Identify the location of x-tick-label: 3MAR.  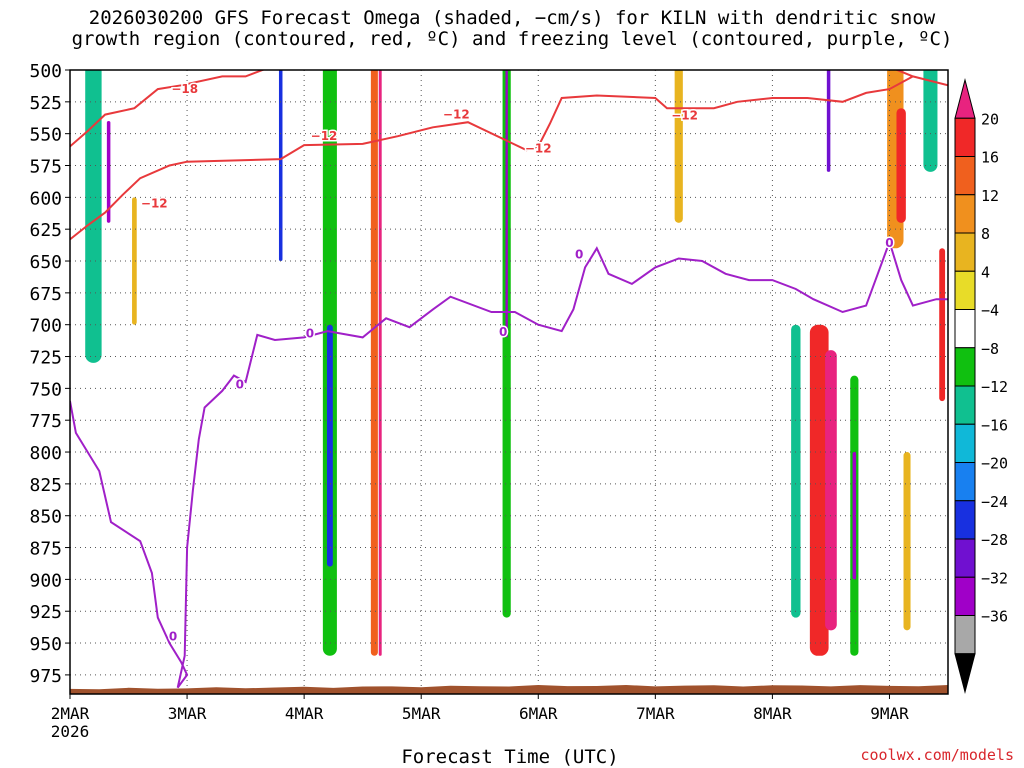
(187, 713).